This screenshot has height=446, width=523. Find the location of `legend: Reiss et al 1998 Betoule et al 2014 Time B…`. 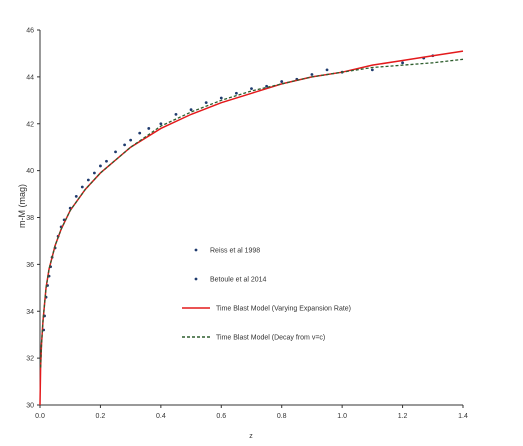

legend: Reiss et al 1998 Betoule et al 2014 Time B… is located at coordinates (266, 295).